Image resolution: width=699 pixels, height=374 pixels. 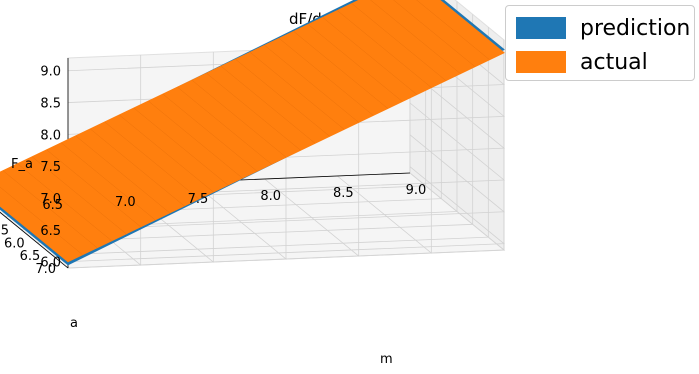 What do you see at coordinates (386, 359) in the screenshot?
I see `x-axis-label: m` at bounding box center [386, 359].